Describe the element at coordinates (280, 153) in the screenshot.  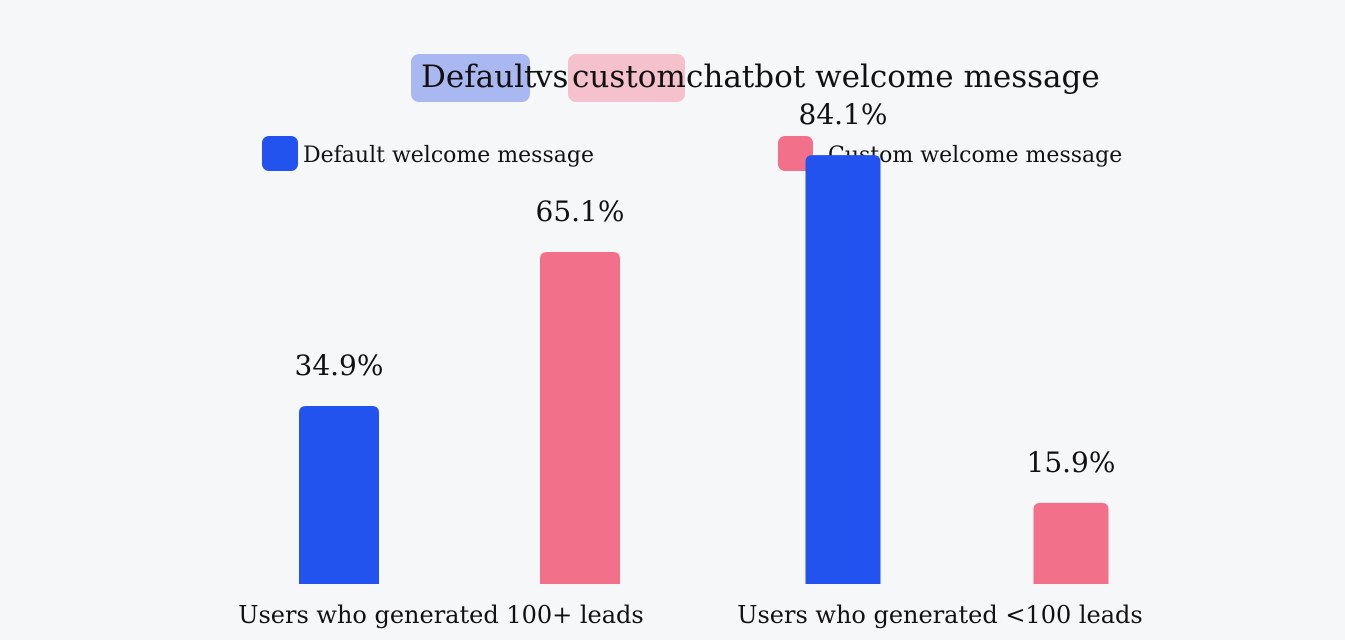
I see `legend-swatch-default` at that location.